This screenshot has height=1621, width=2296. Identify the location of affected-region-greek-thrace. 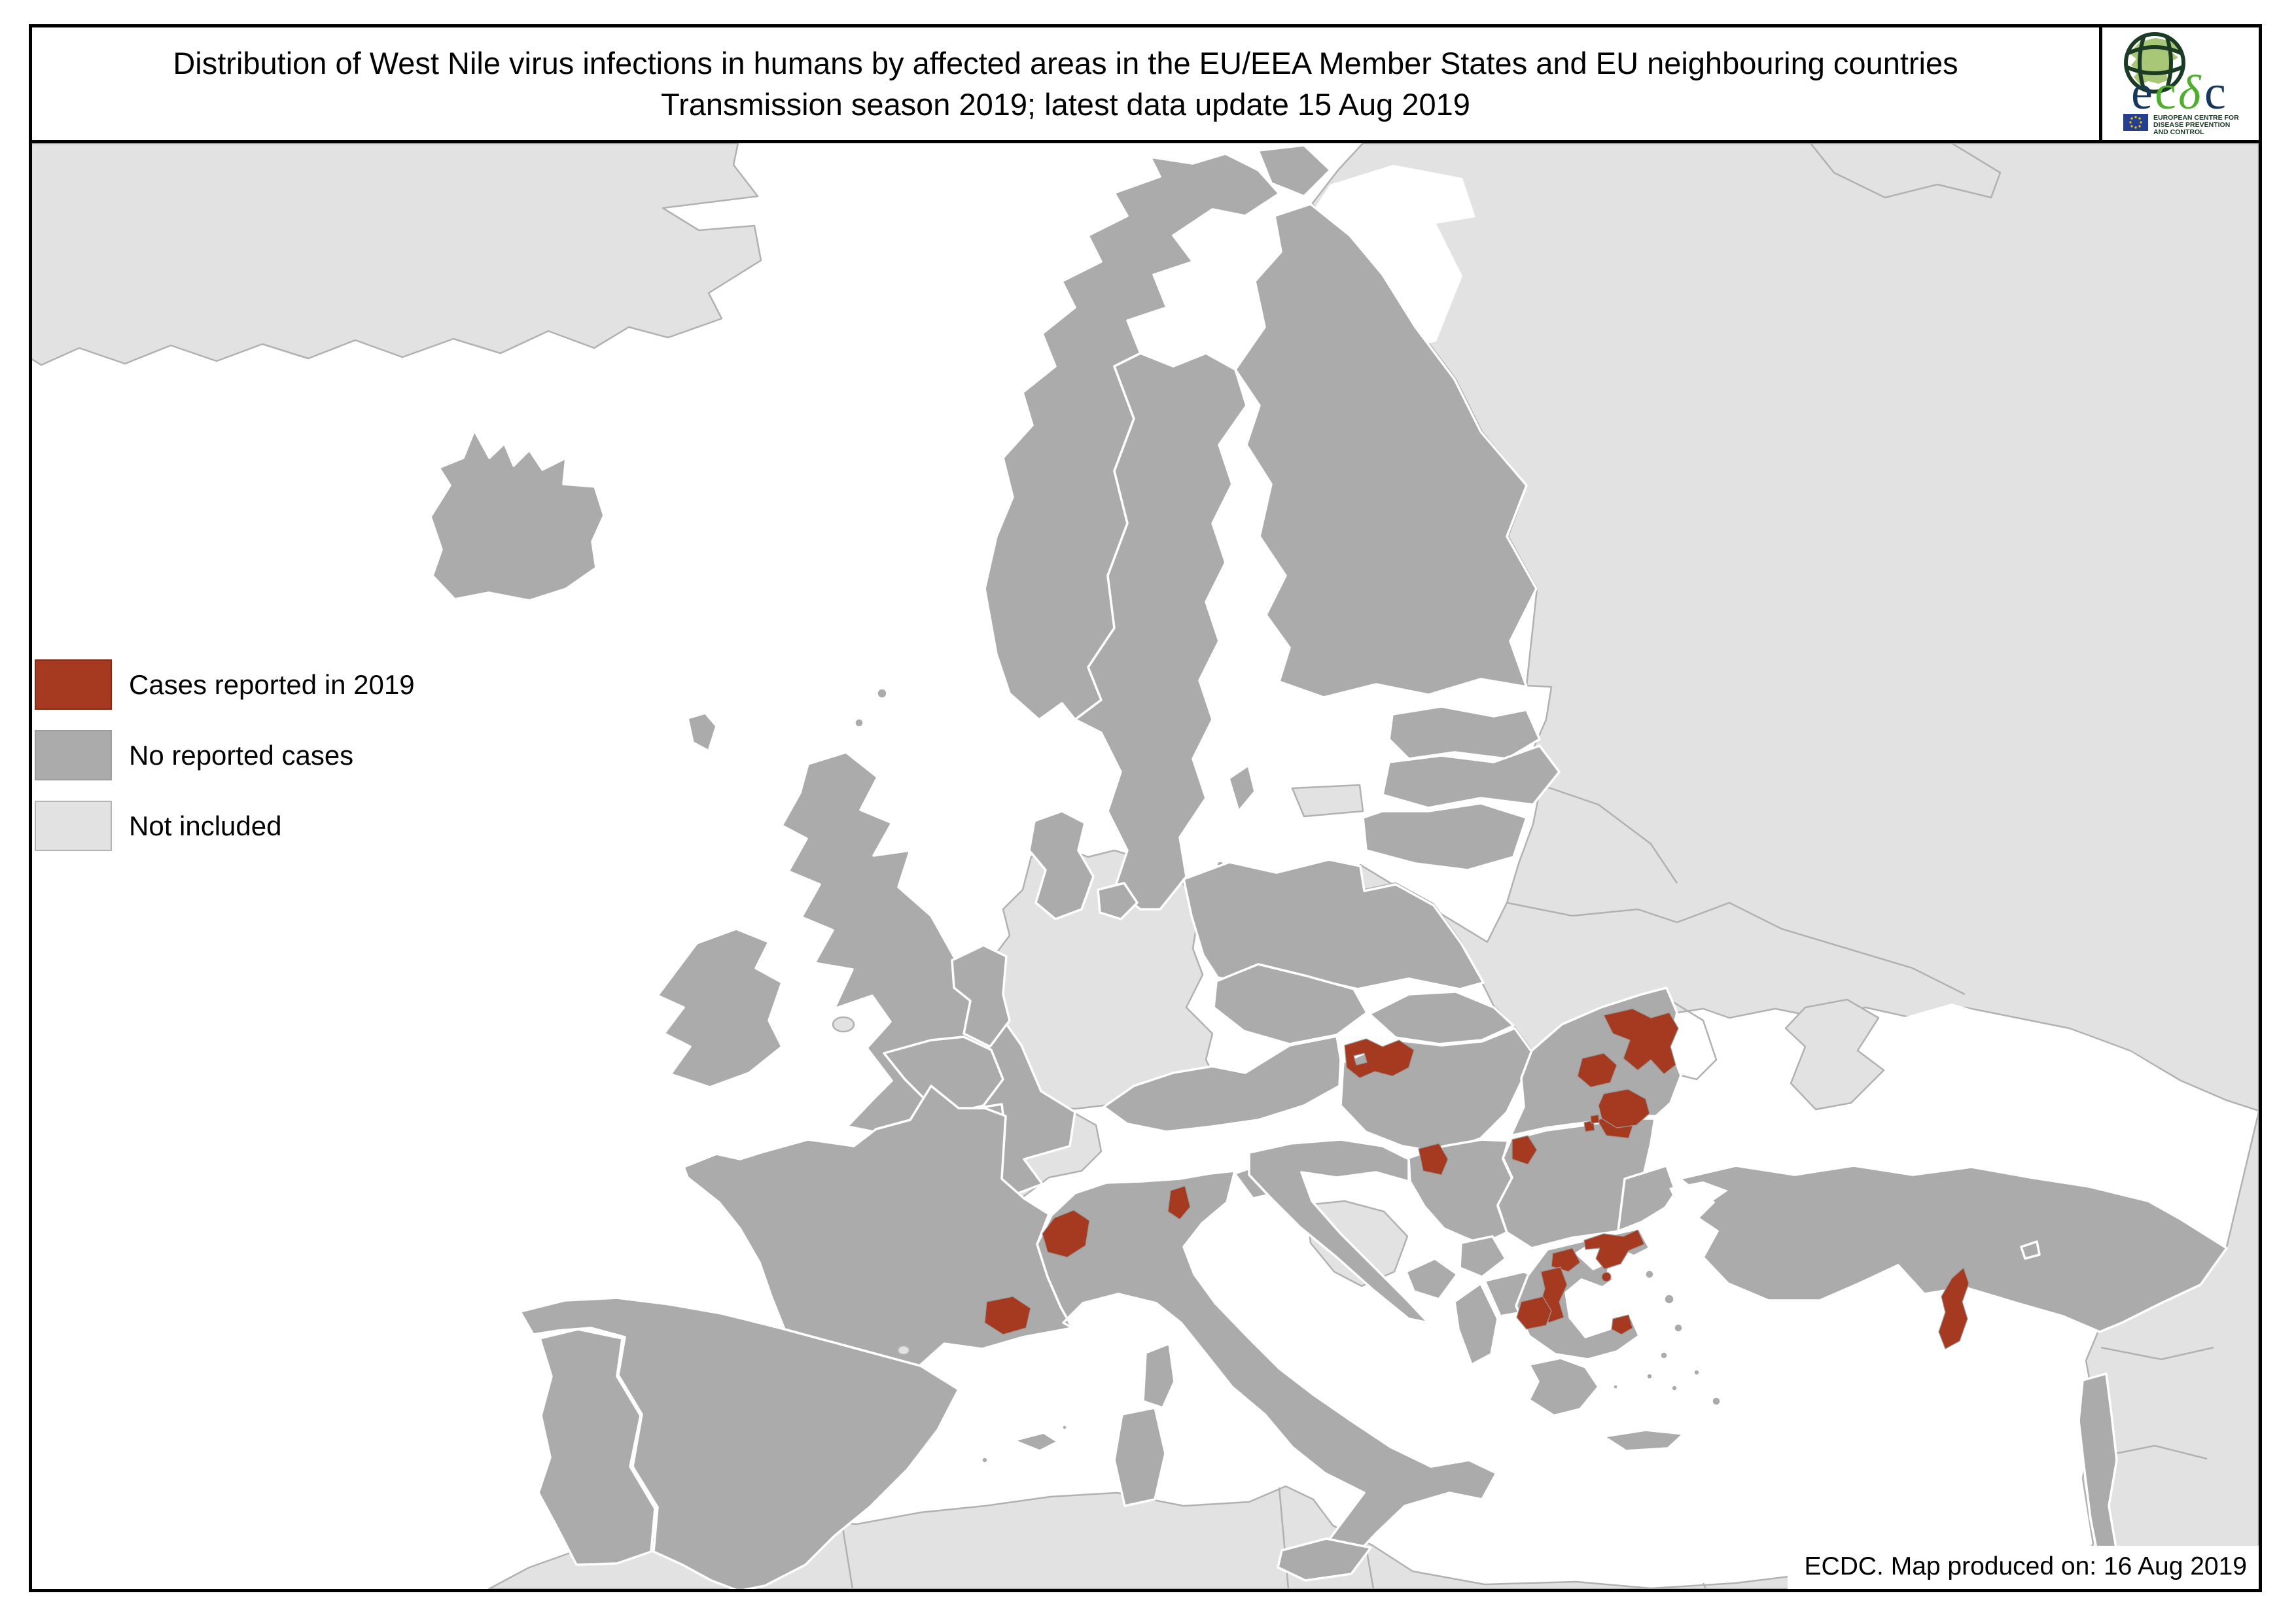
(1614, 1249).